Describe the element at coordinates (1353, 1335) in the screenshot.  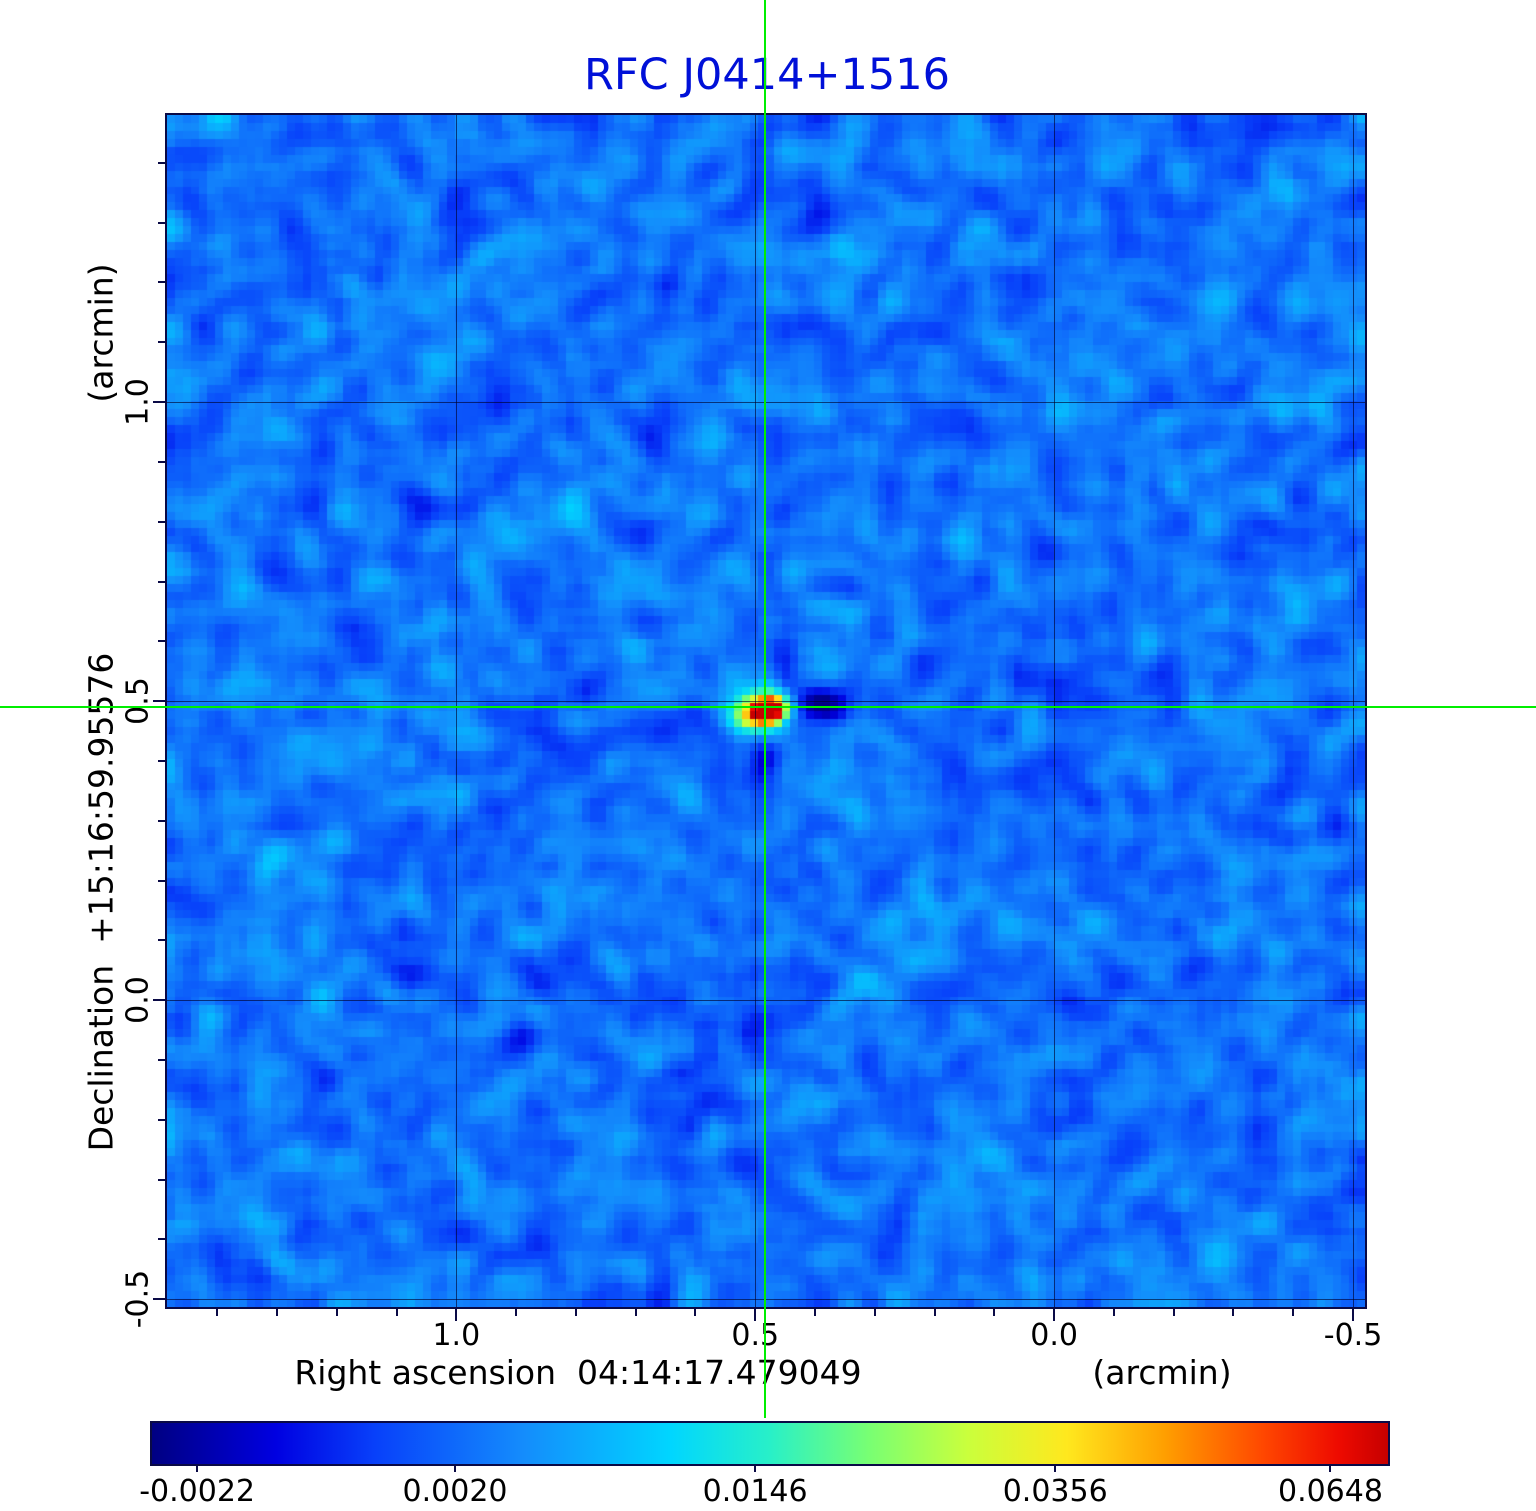
I see `x-tick-label: -0.5` at that location.